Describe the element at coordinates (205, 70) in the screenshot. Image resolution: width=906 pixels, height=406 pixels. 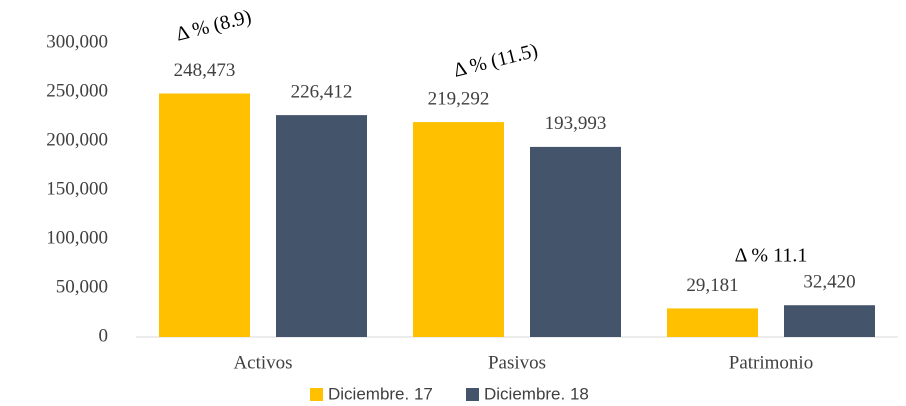
I see `data-label: 248,473` at that location.